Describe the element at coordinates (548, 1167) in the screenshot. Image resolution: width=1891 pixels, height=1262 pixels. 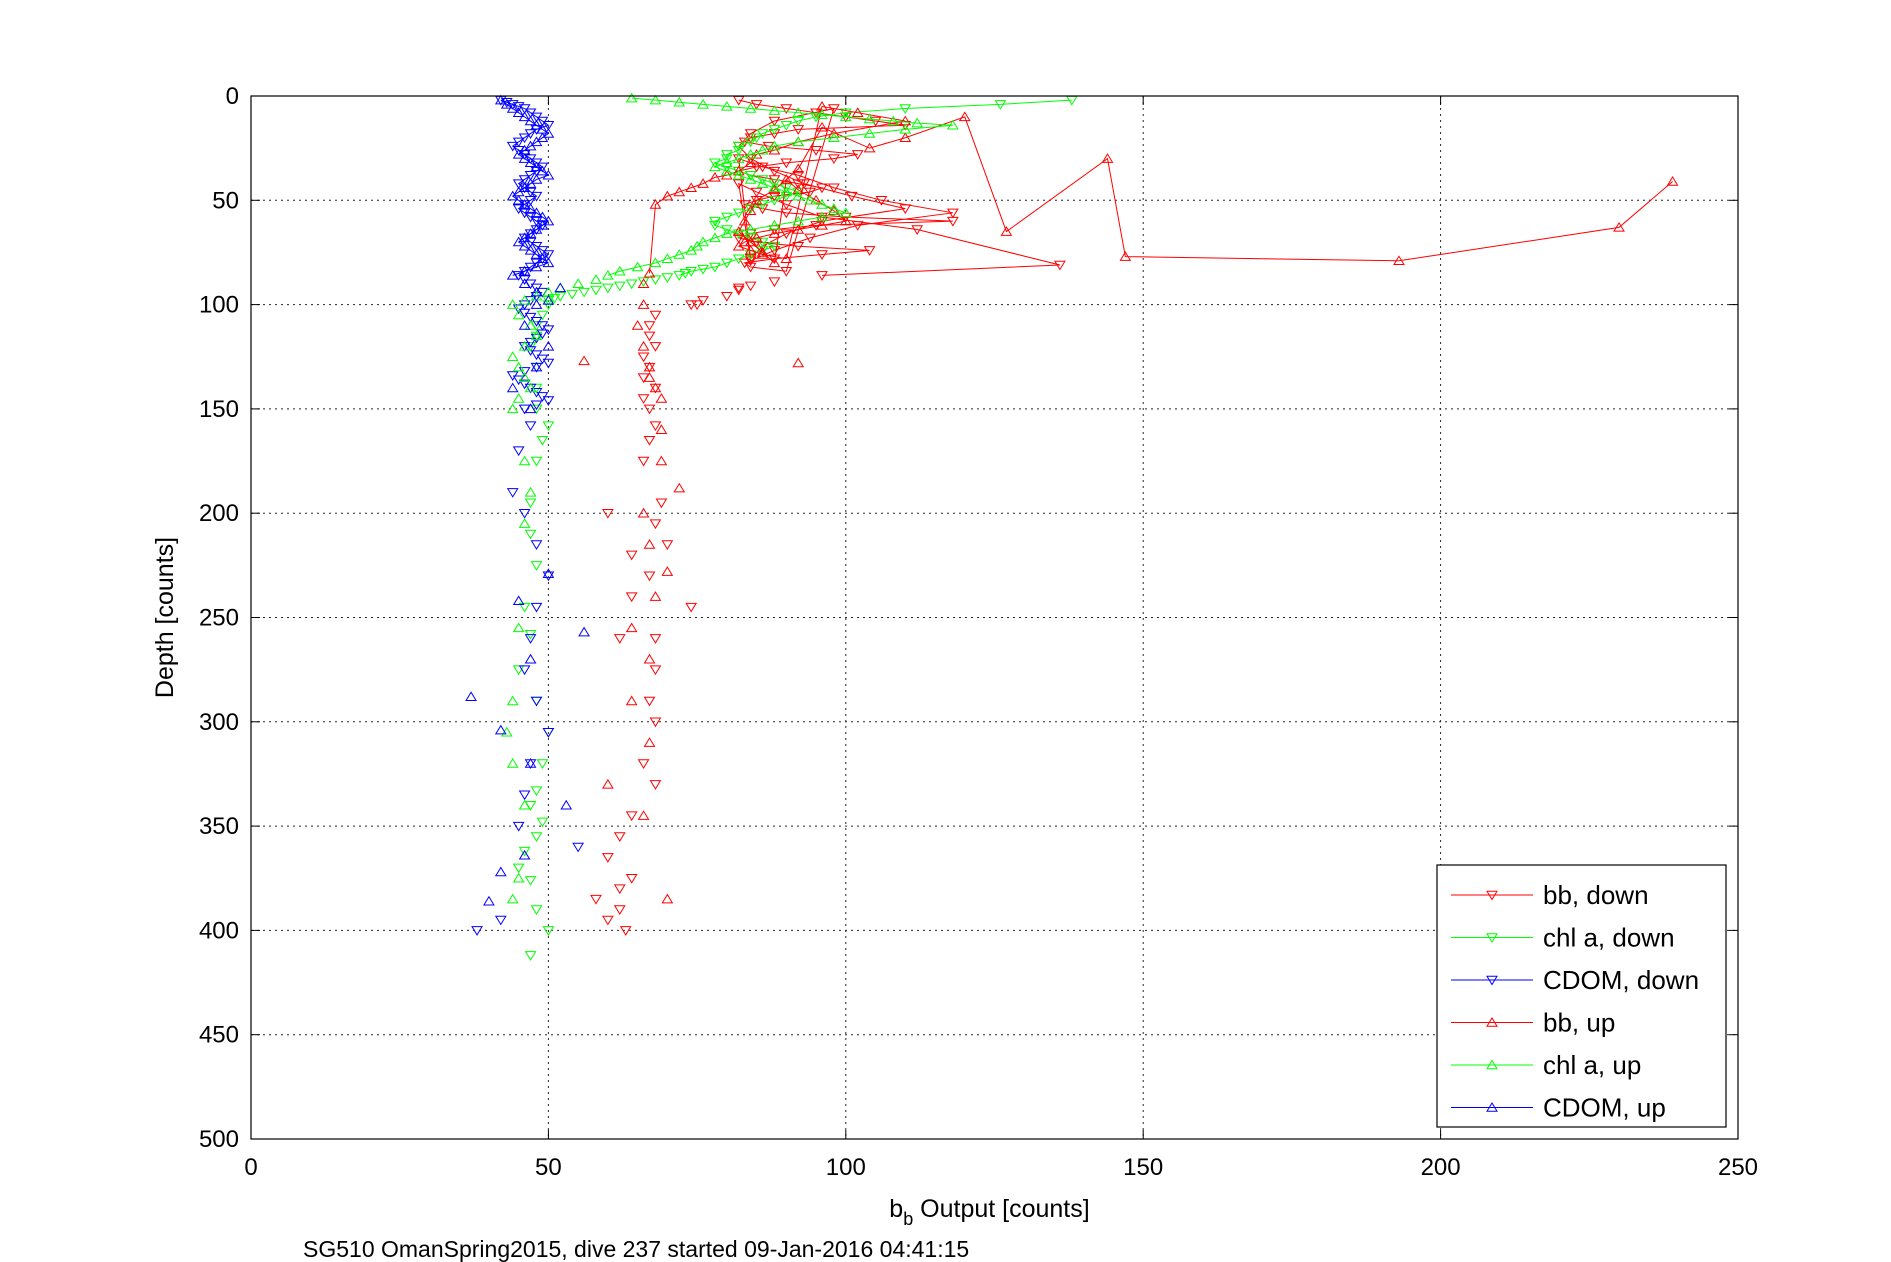
I see `x-tick-label: 50` at that location.